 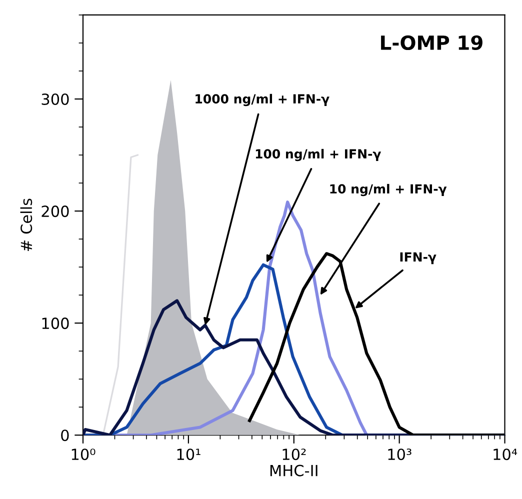 I want to click on x-tick-label: 10⁴, so click(x=506, y=454).